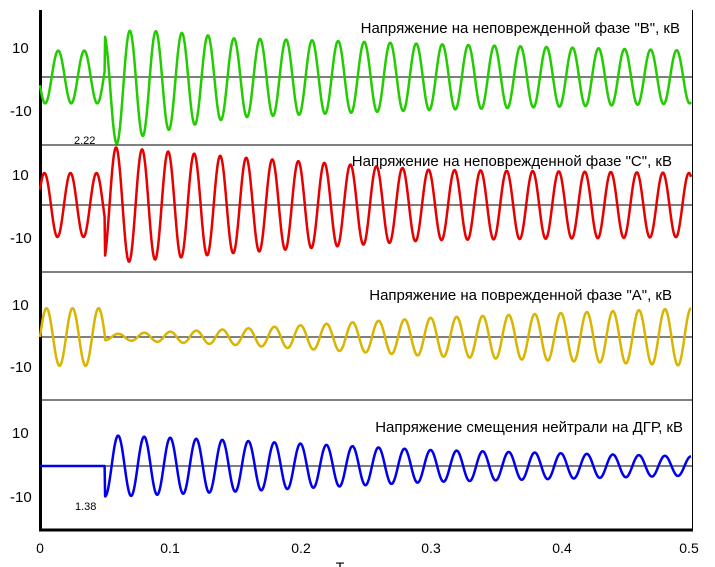 The image size is (715, 567). Describe the element at coordinates (40, 548) in the screenshot. I see `x-tick-label: 0` at that location.